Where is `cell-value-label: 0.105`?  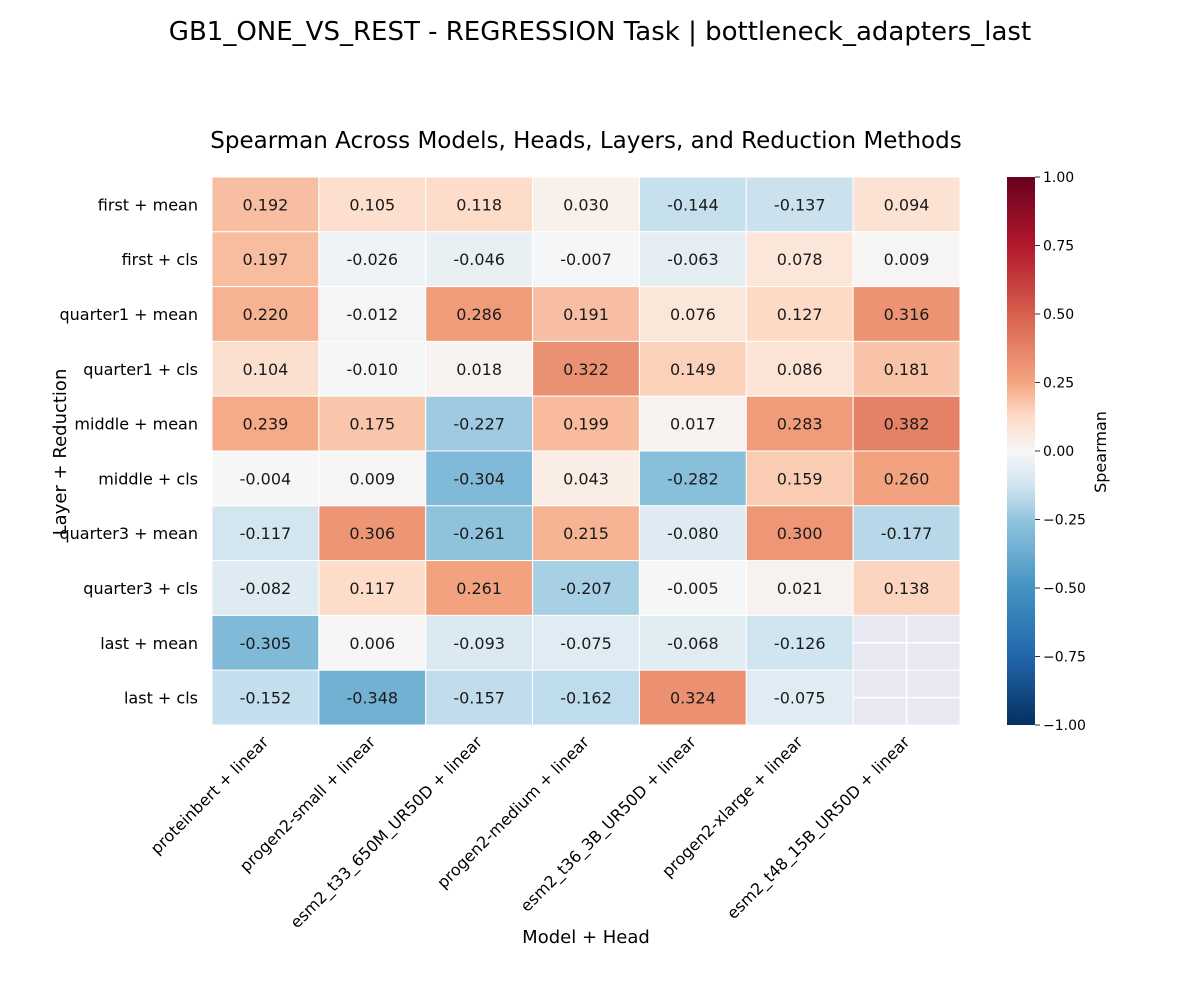
cell-value-label: 0.105 is located at coordinates (372, 204).